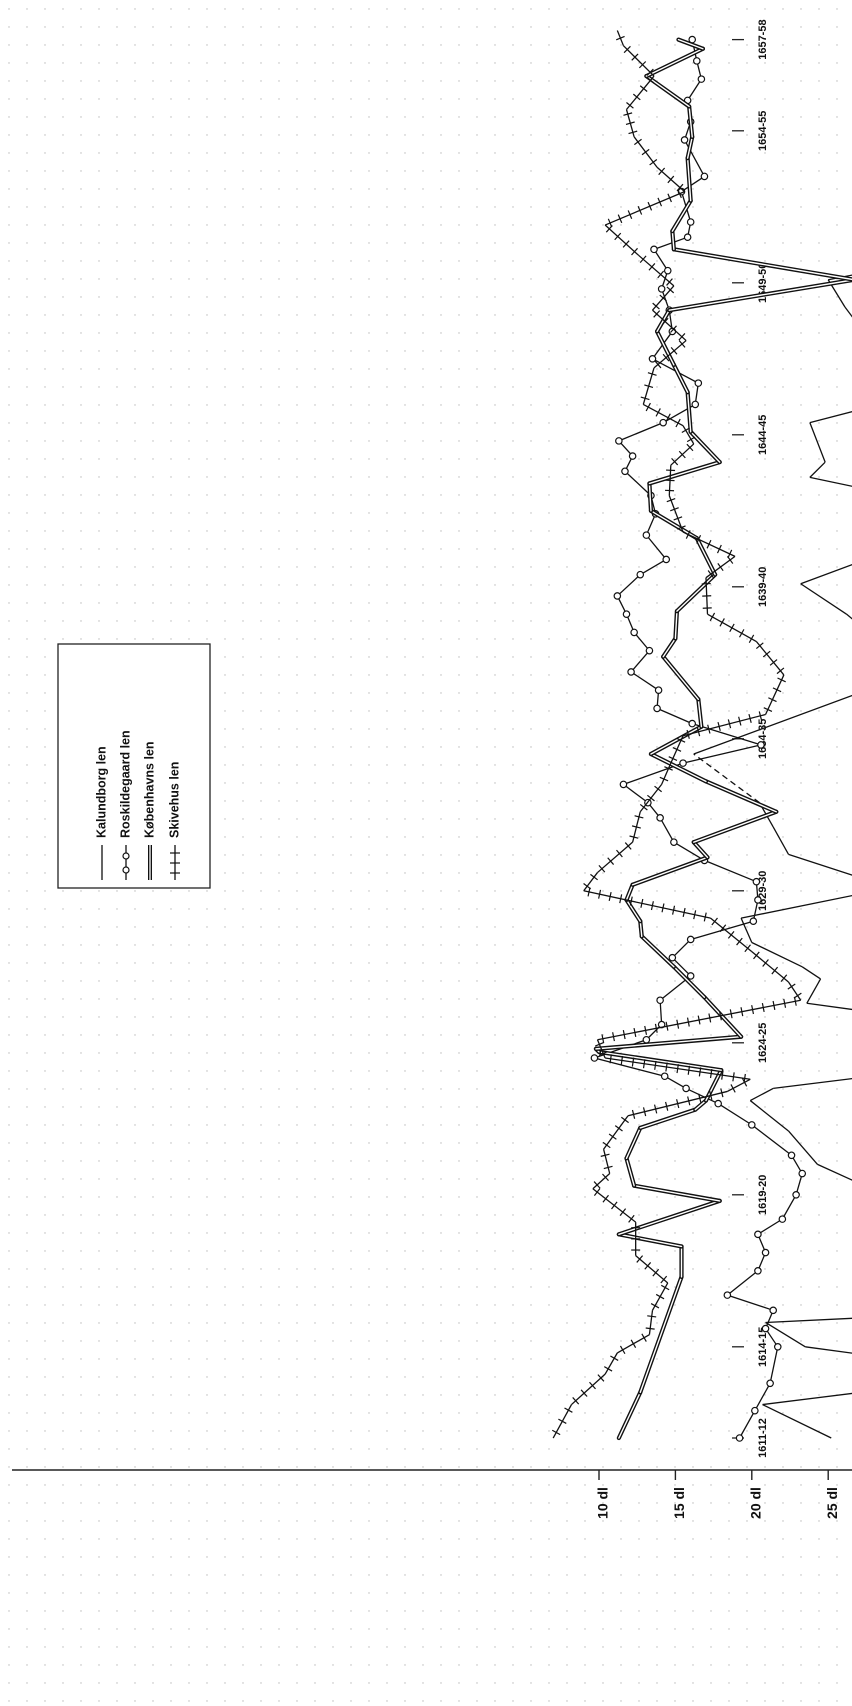 This screenshot has width=852, height=1706. I want to click on value-tick-label: 10 dl, so click(603, 1503).